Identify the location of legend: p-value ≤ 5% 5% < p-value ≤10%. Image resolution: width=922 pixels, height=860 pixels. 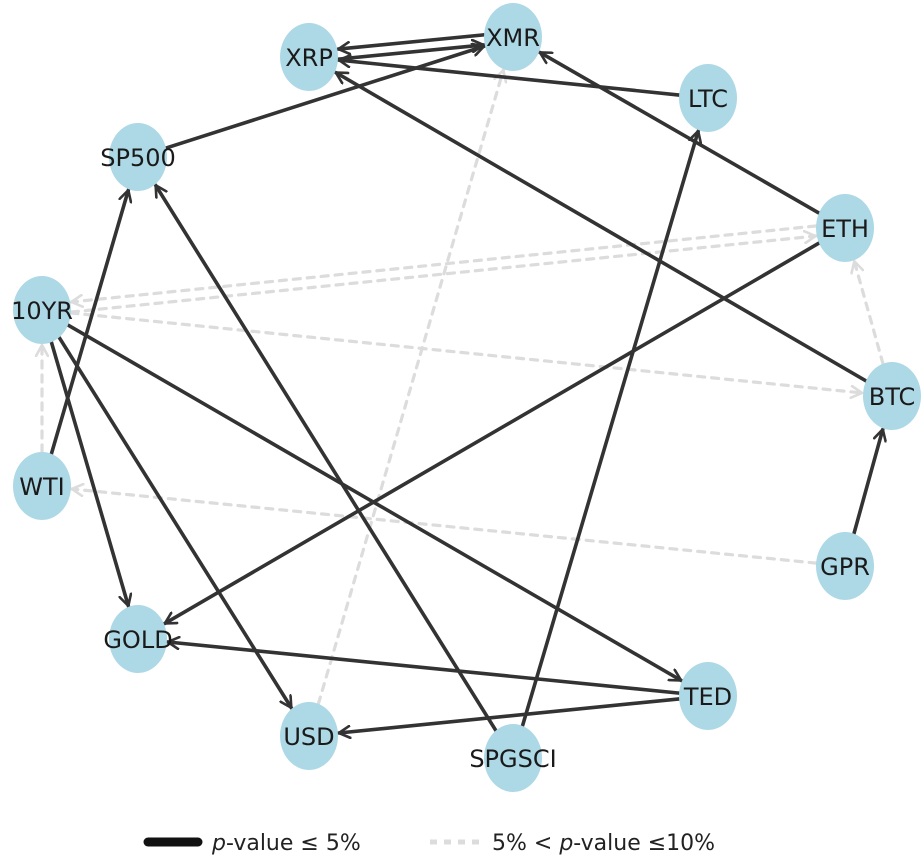
(429, 843).